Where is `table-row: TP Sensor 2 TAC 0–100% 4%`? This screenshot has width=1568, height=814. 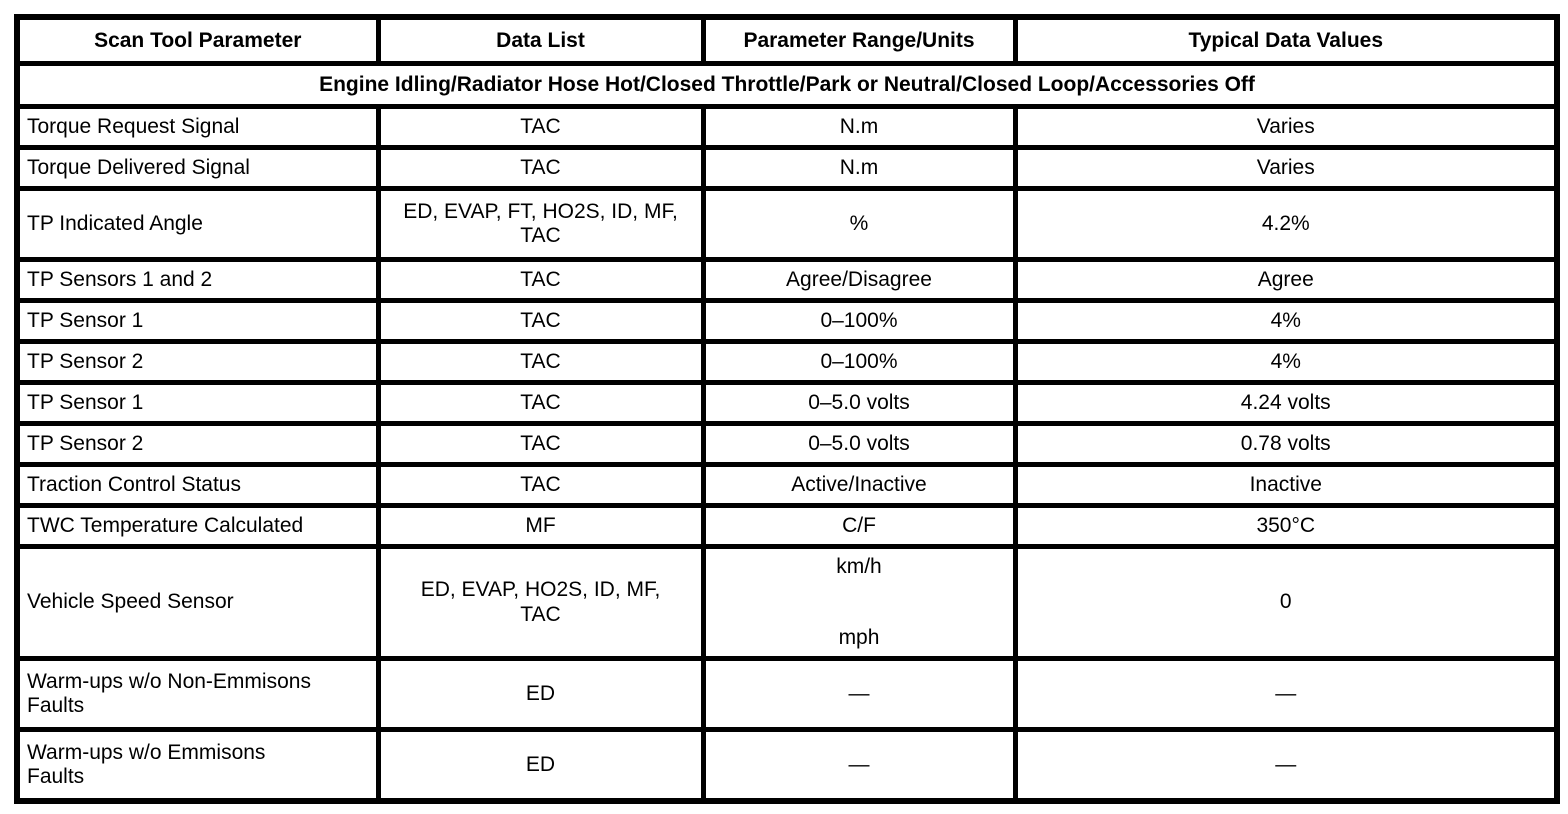
table-row: TP Sensor 2 TAC 0–100% 4% is located at coordinates (787, 362).